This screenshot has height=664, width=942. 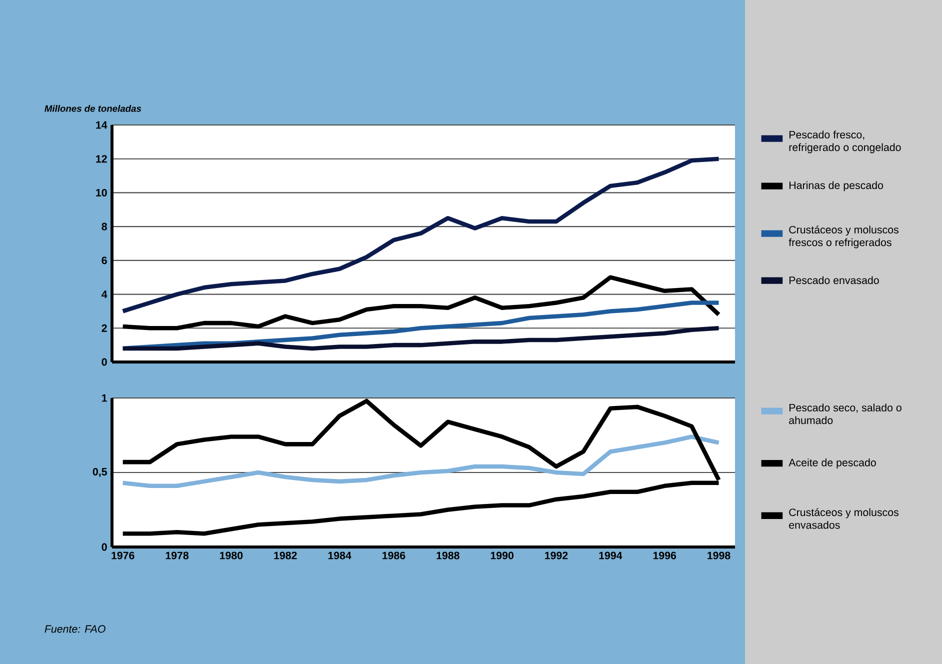 I want to click on legend-label: Pescado envasado, so click(x=834, y=280).